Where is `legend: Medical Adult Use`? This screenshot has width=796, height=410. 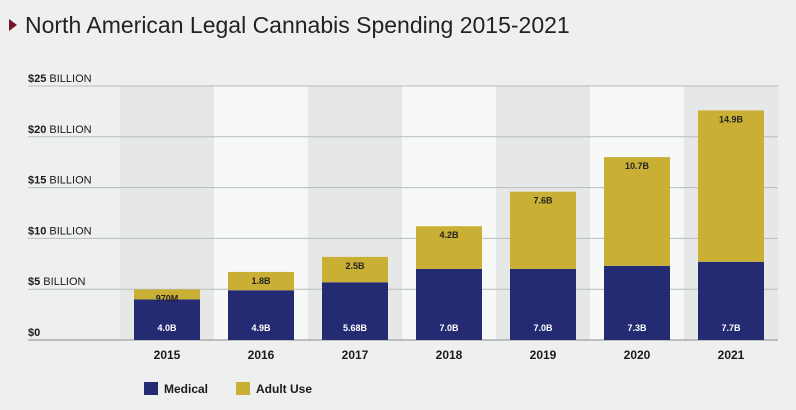 legend: Medical Adult Use is located at coordinates (228, 389).